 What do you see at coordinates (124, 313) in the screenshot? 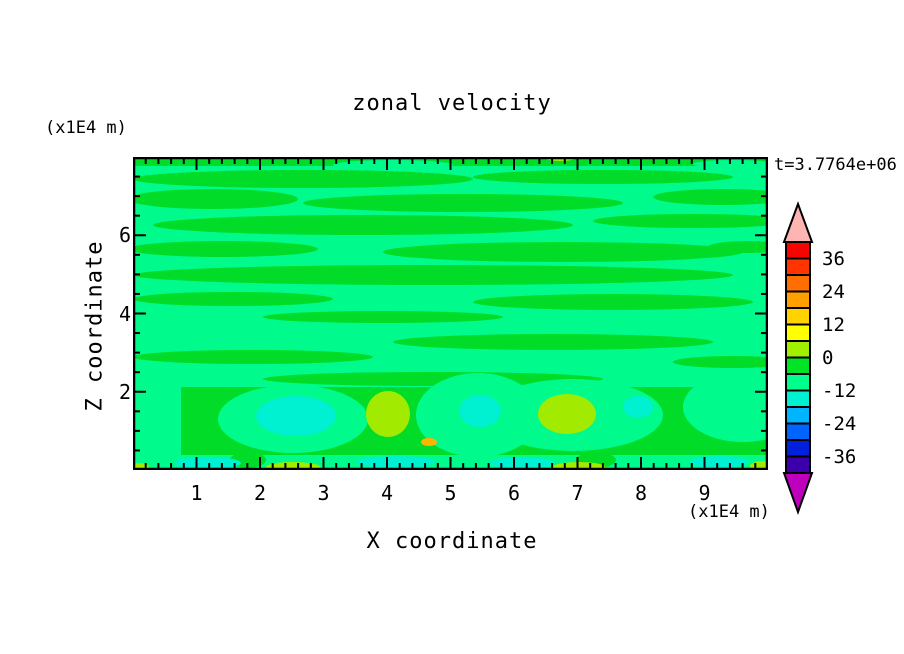
I see `z-tick-label: 4` at bounding box center [124, 313].